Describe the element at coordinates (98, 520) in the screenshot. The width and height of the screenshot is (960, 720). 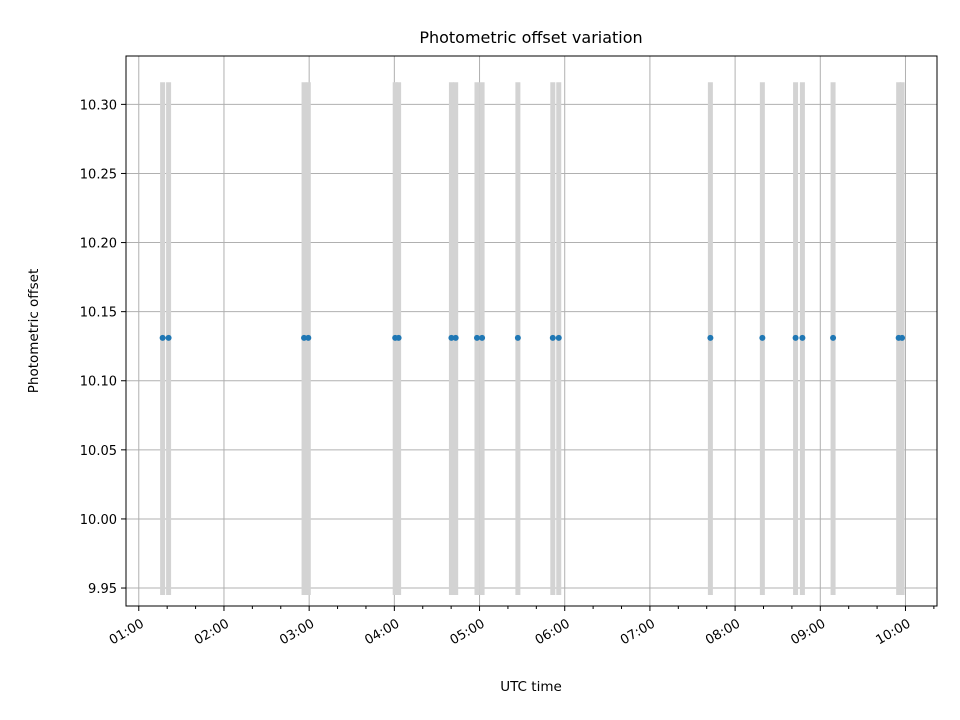
I see `y-tick-label: 10.00` at that location.